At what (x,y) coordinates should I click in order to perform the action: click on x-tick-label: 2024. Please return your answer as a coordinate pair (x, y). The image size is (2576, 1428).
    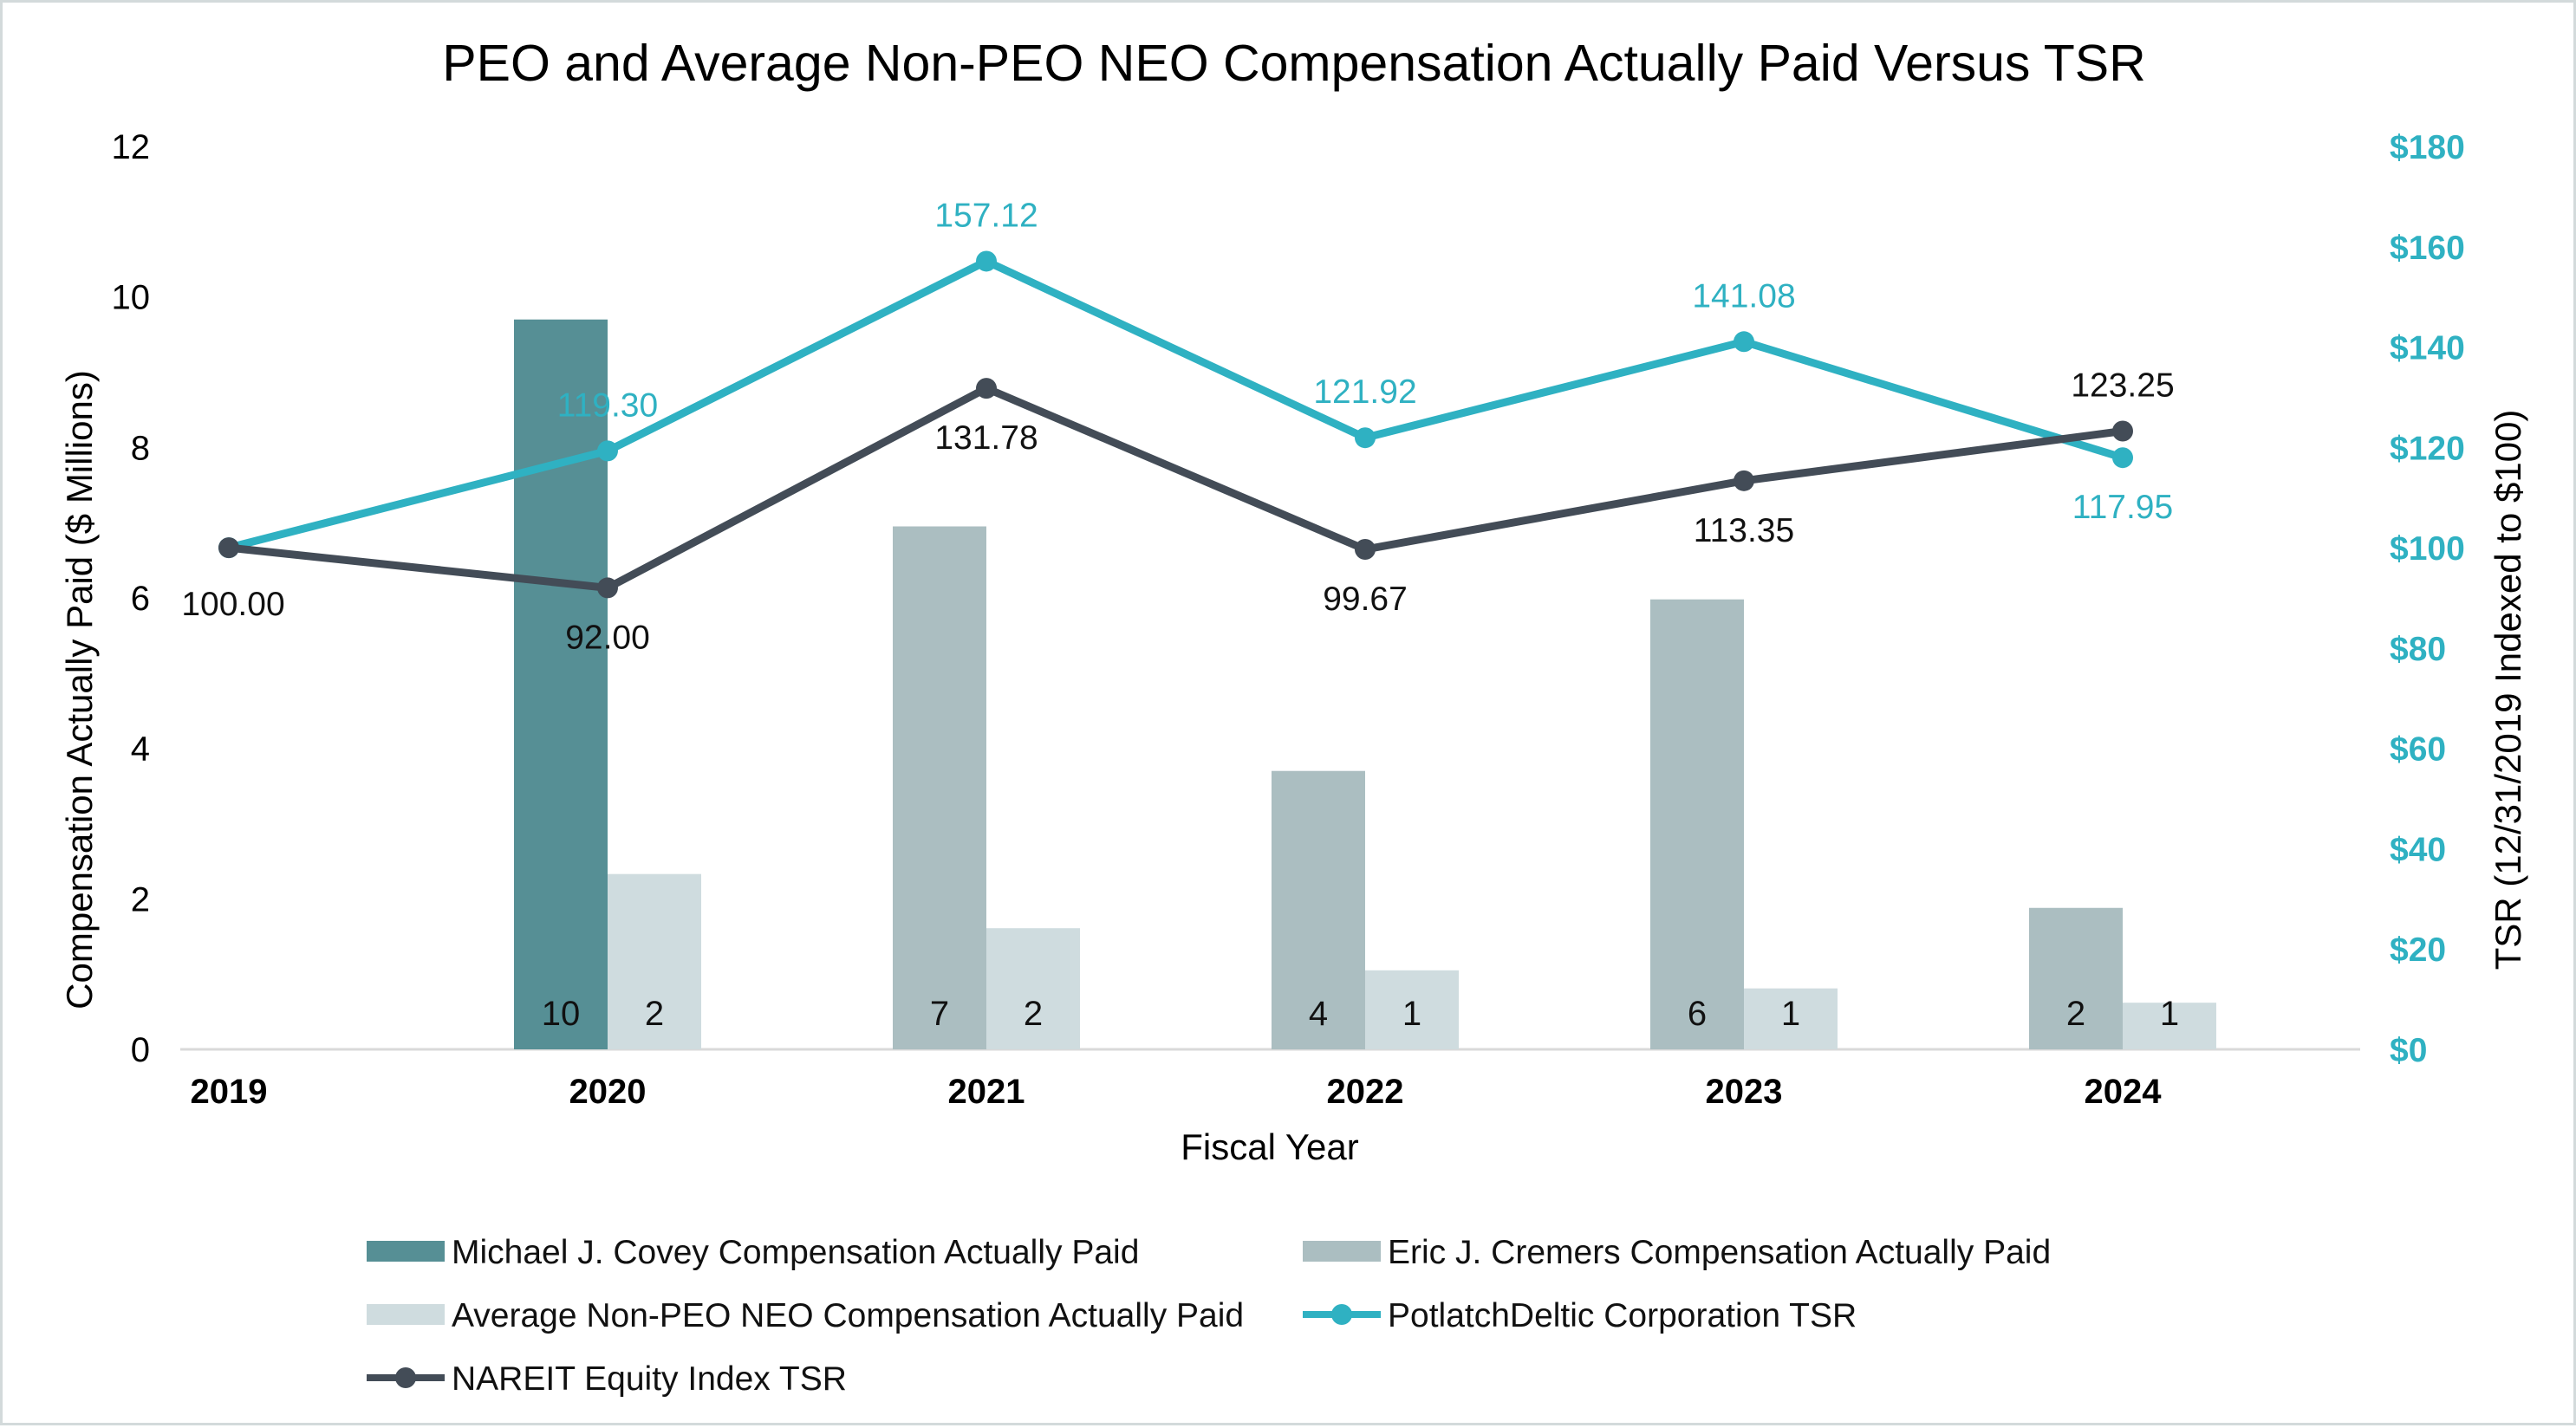
    Looking at the image, I should click on (2124, 1092).